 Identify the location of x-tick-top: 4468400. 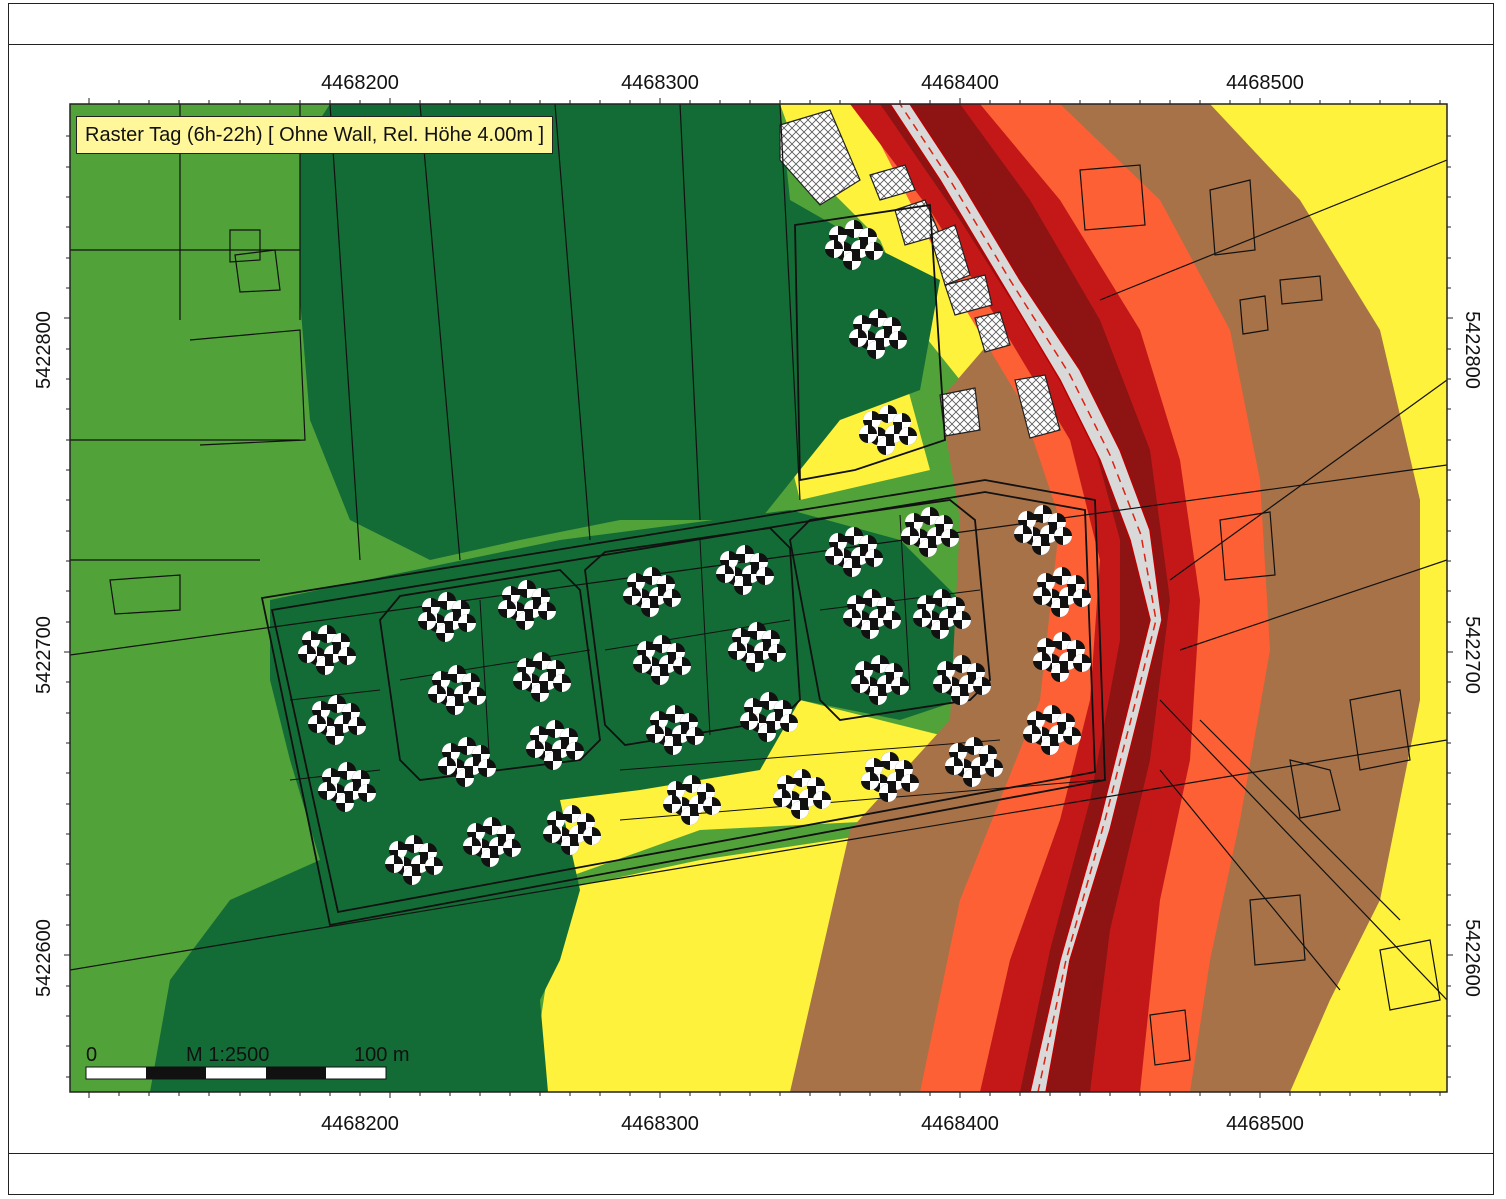
(960, 83).